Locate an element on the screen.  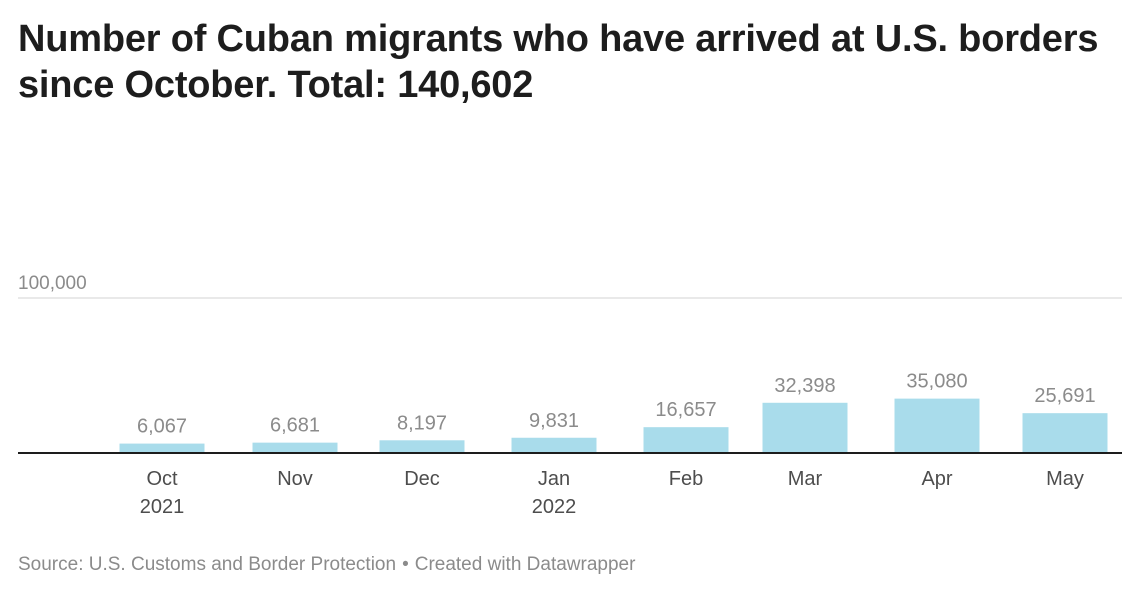
value-label: 6,067 is located at coordinates (162, 427).